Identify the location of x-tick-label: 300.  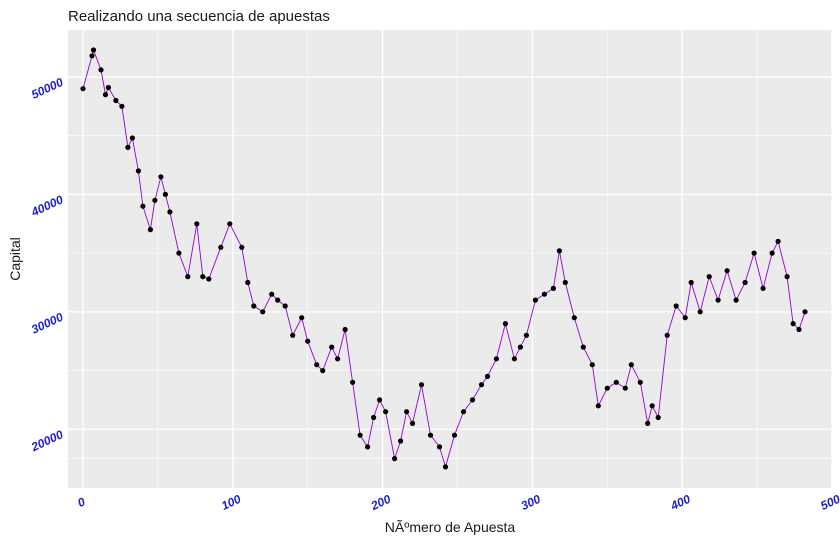
(531, 502).